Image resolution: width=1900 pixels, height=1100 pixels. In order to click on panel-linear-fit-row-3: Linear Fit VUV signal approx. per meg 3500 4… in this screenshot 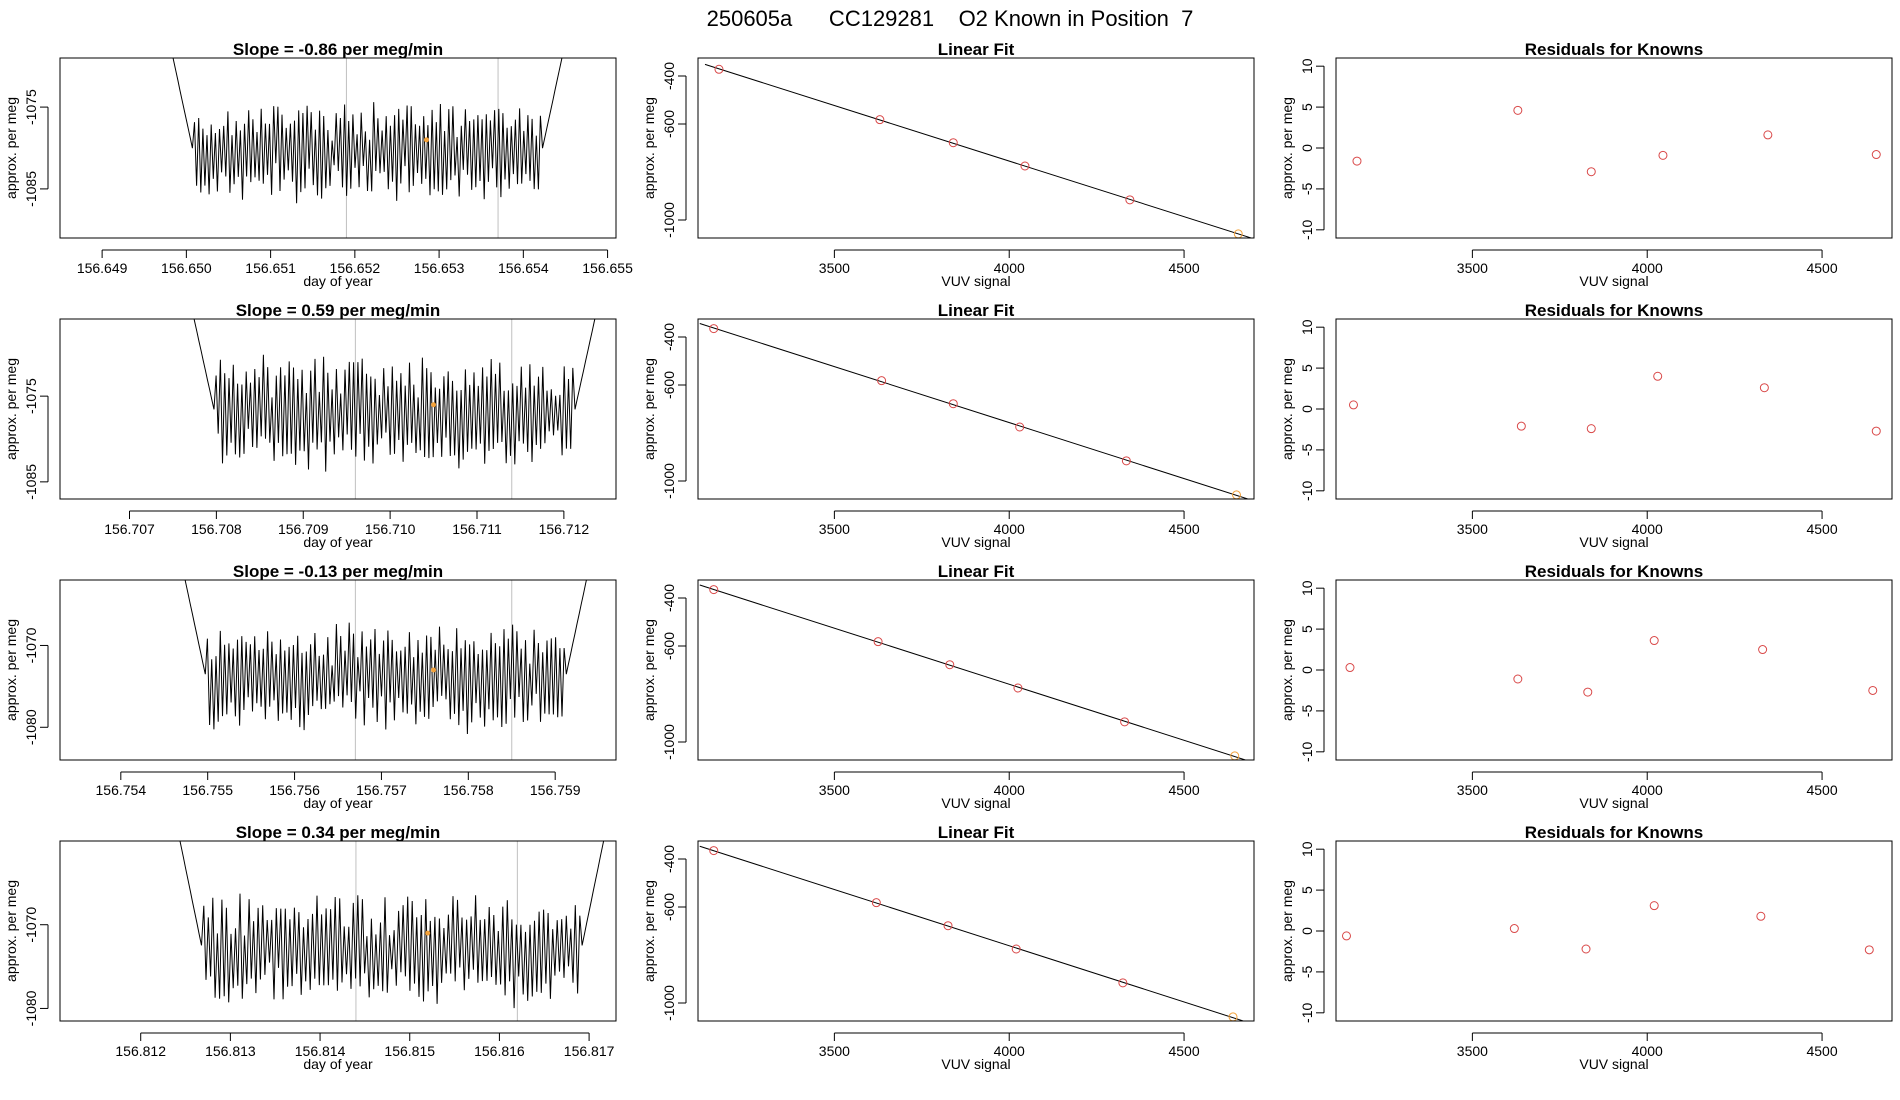, I will do `click(948, 686)`.